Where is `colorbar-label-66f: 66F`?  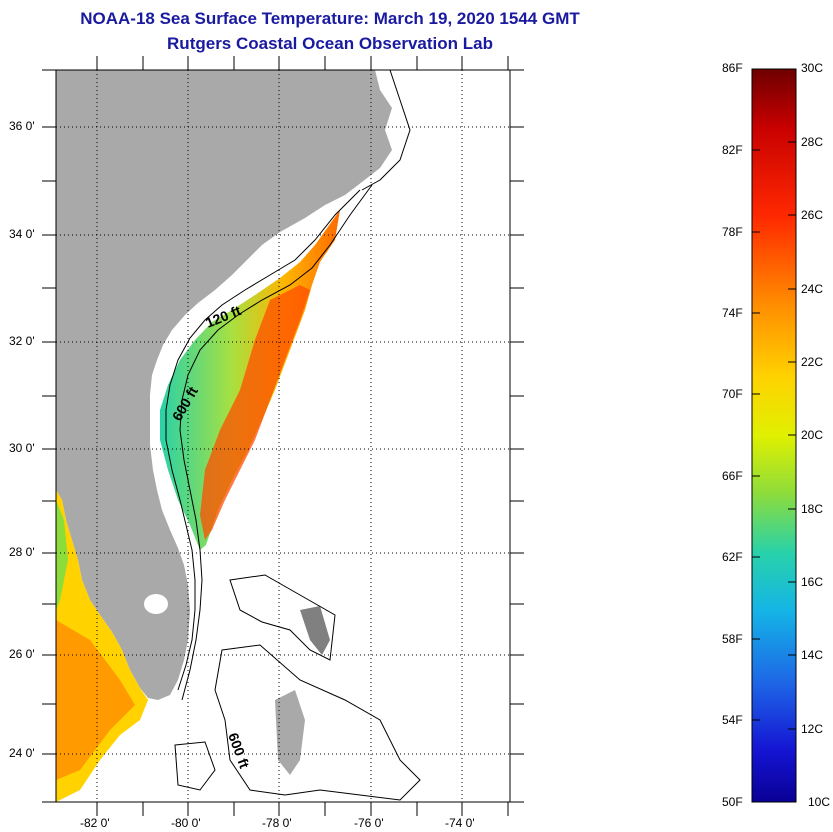
colorbar-label-66f: 66F is located at coordinates (732, 476).